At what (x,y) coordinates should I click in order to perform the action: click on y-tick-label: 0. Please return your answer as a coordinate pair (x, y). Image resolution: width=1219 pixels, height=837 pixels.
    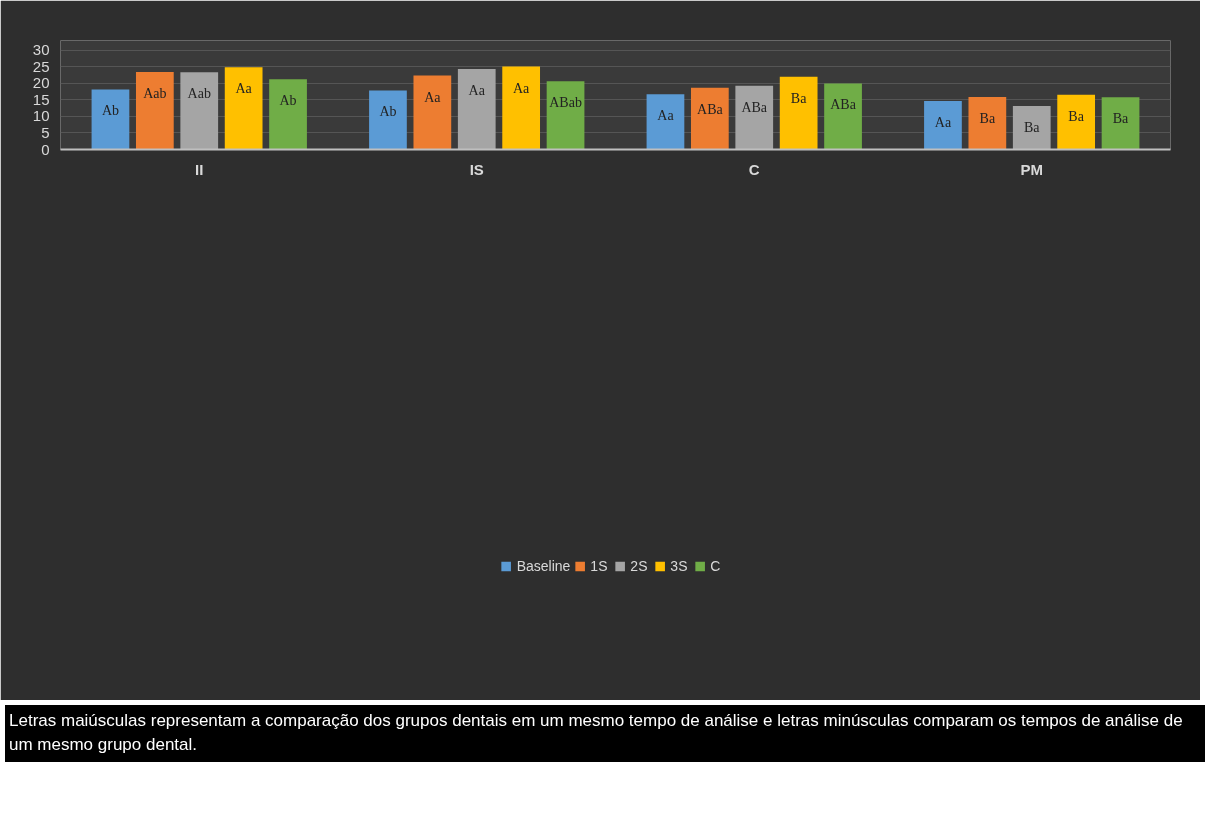
    Looking at the image, I should click on (45, 149).